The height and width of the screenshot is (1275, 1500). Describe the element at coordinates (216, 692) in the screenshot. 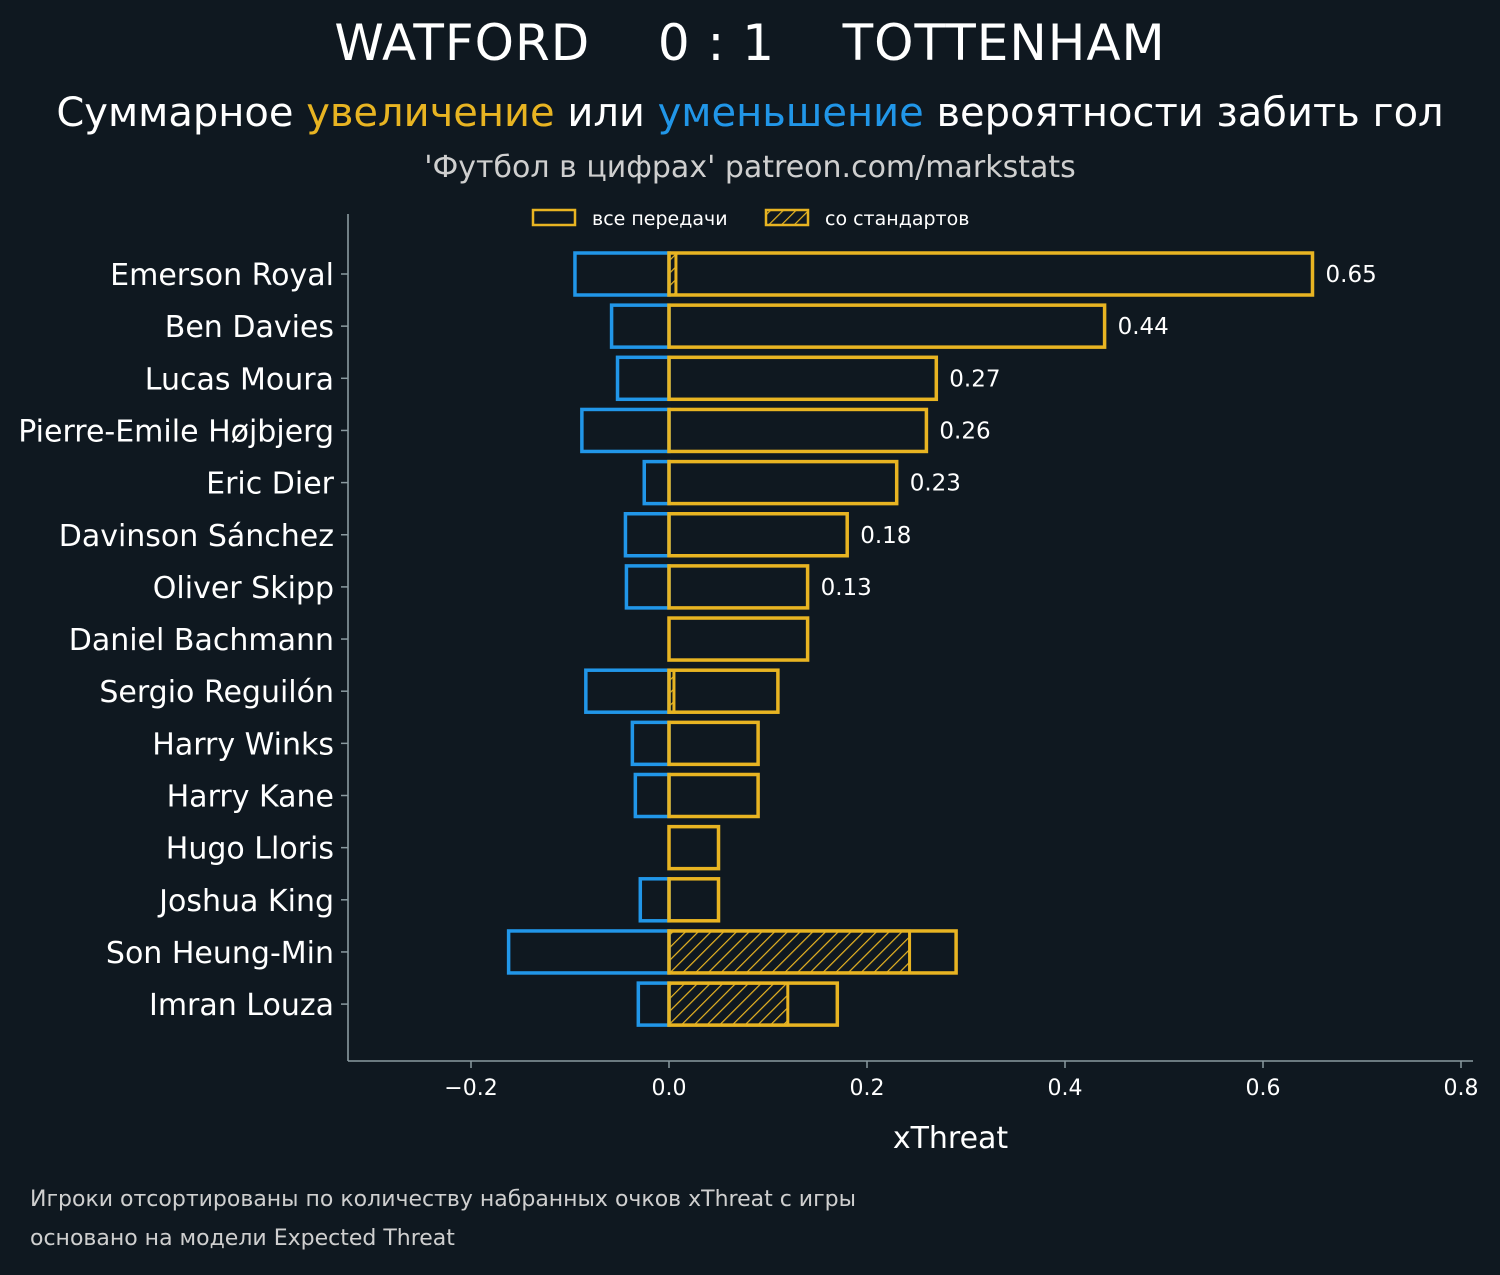

I see `y-tick-label-8: Sergio Reguilón` at that location.